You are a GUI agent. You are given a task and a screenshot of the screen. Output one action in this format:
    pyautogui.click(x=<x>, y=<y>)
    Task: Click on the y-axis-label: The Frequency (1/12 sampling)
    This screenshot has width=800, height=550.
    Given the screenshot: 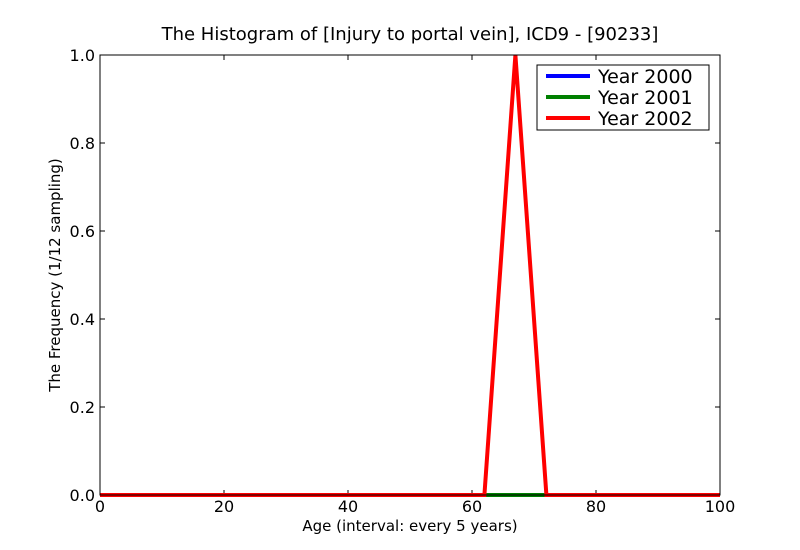 What is the action you would take?
    pyautogui.click(x=55, y=275)
    